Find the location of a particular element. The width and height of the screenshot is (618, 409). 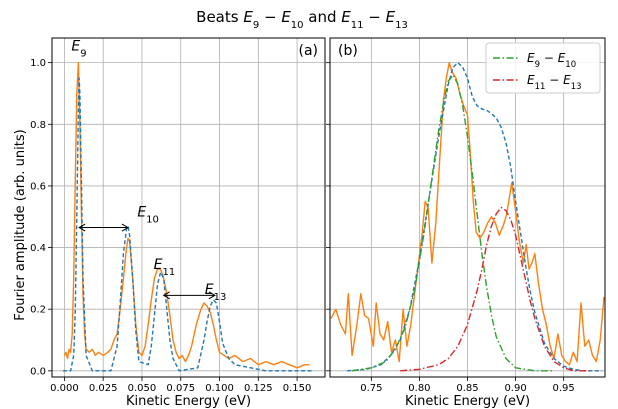

y-tick-label: 0.2 is located at coordinates (38, 310).